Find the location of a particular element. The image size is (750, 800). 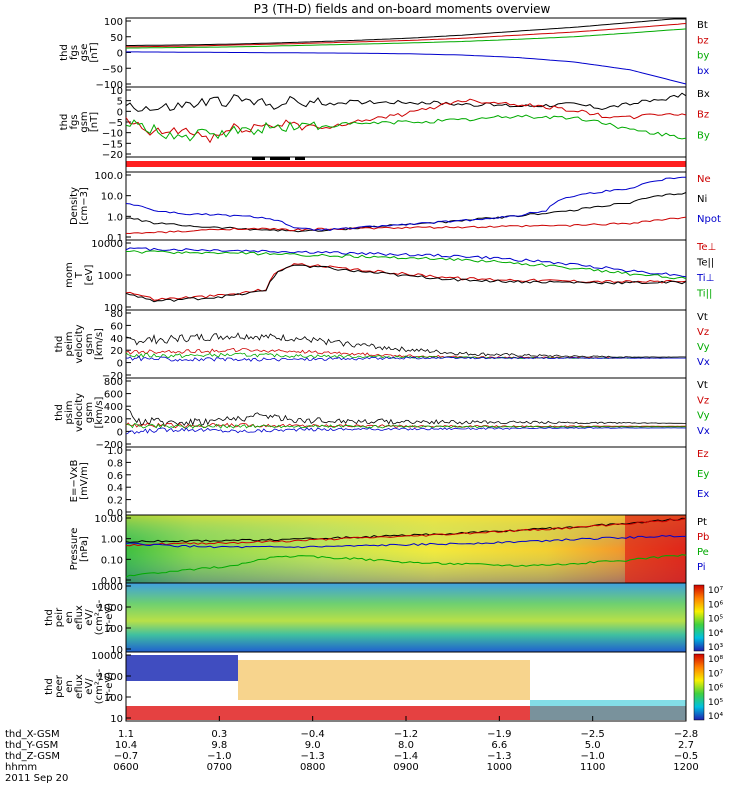

ylabel-line: velocity is located at coordinates (79, 343).